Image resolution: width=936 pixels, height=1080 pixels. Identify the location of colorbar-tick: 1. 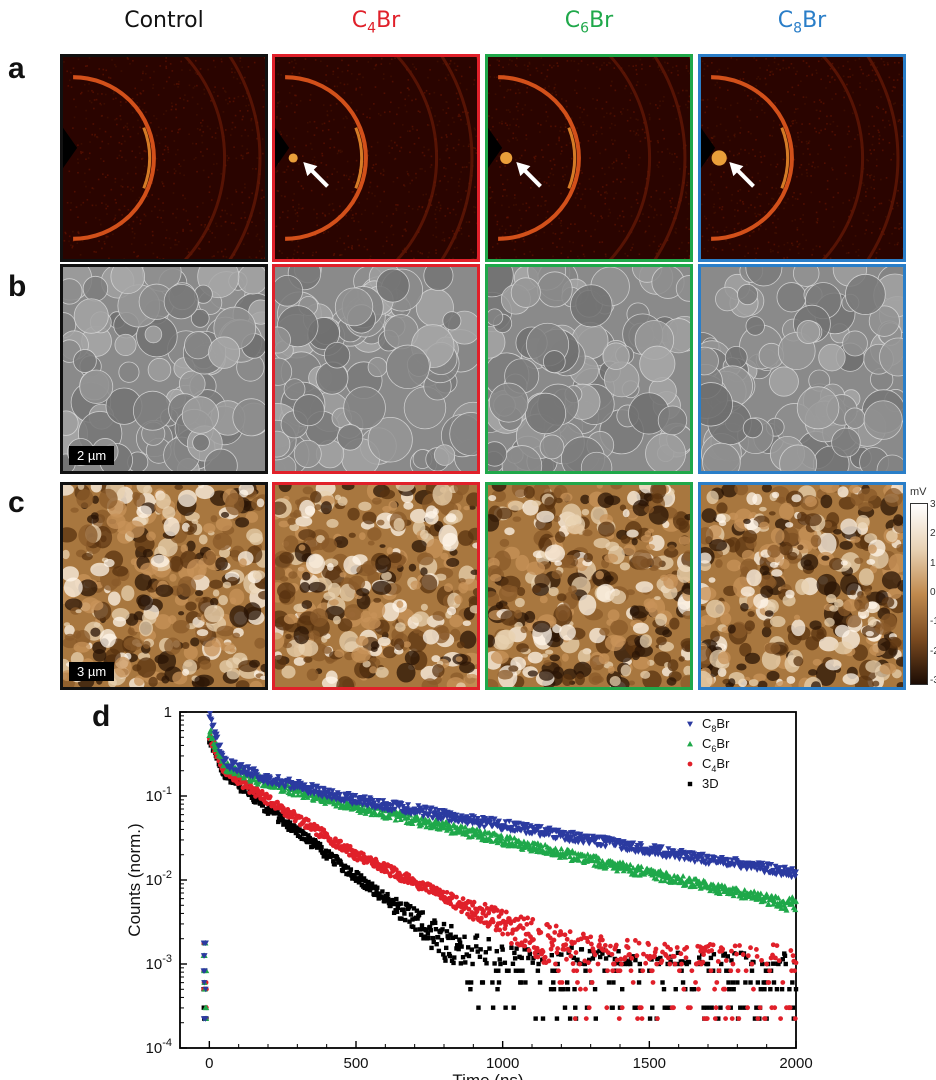
(933, 563).